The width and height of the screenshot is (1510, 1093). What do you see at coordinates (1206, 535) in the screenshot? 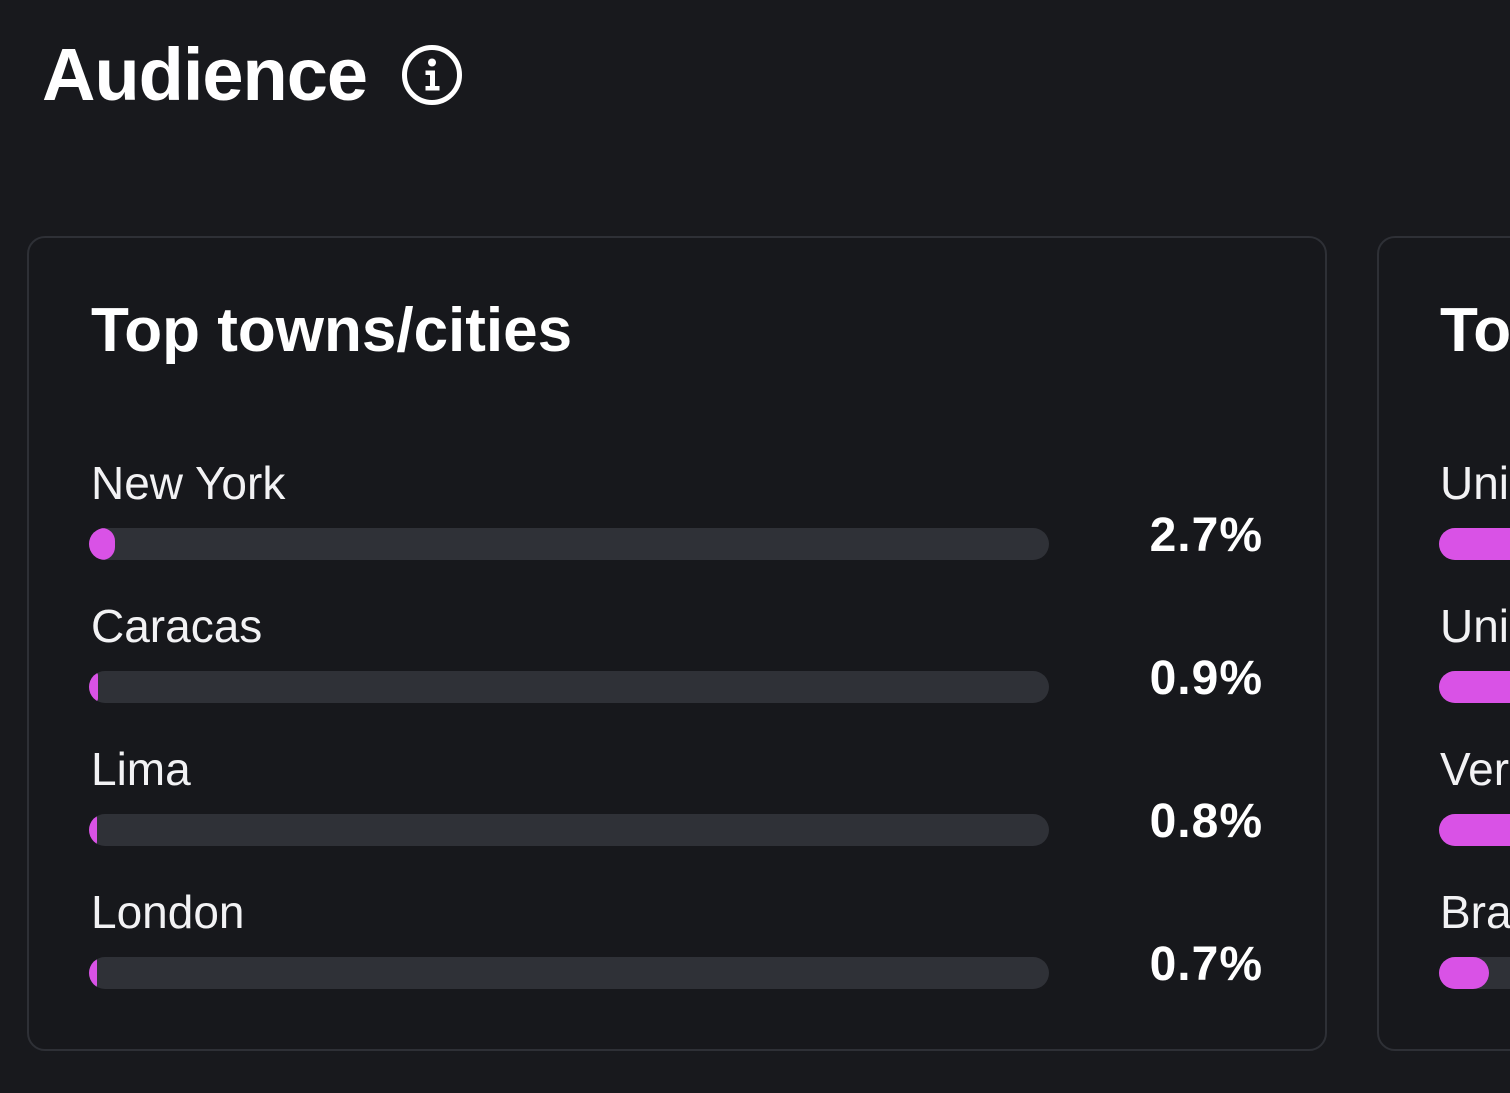
I see `city-percent: 2.7%` at bounding box center [1206, 535].